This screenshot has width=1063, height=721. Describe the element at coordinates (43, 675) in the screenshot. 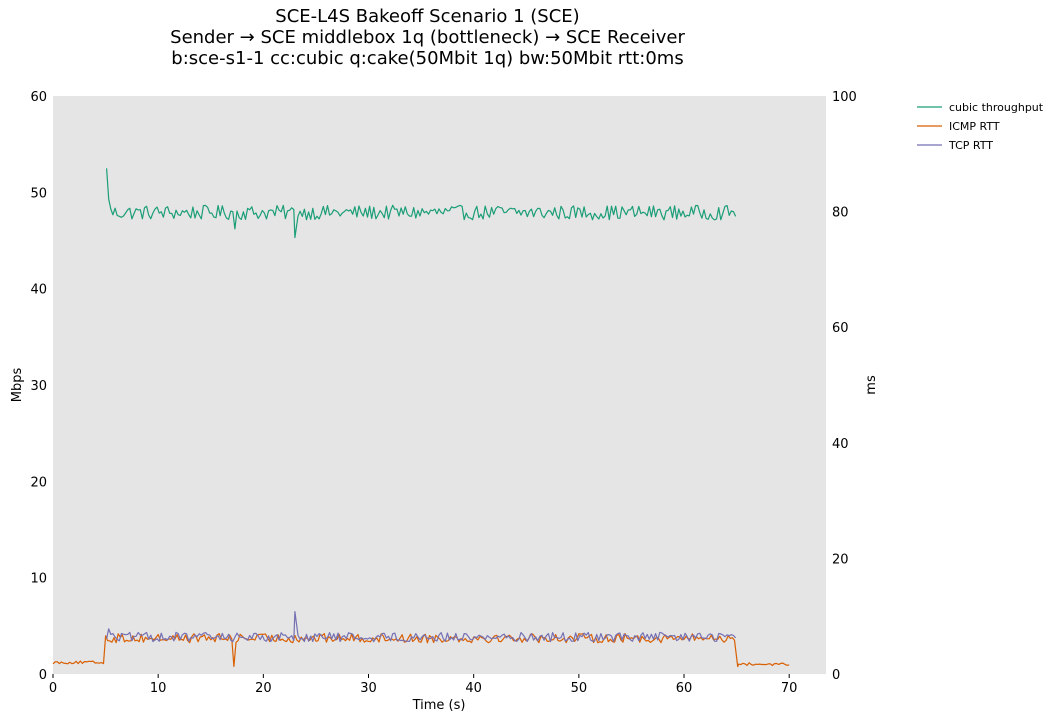

I see `y-tick-left-label: 0` at that location.